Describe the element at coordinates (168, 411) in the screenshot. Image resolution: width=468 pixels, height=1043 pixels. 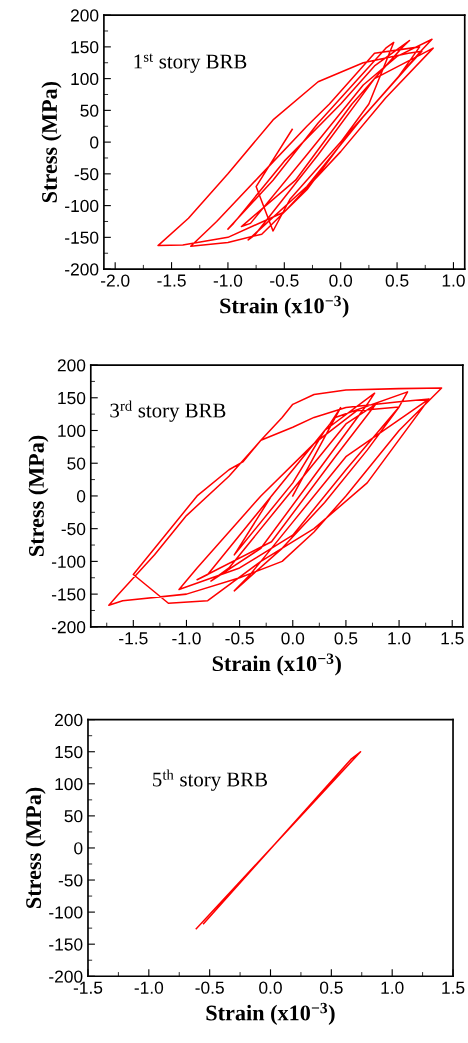
I see `annotation: 3$^{rd}$ story BRB` at that location.